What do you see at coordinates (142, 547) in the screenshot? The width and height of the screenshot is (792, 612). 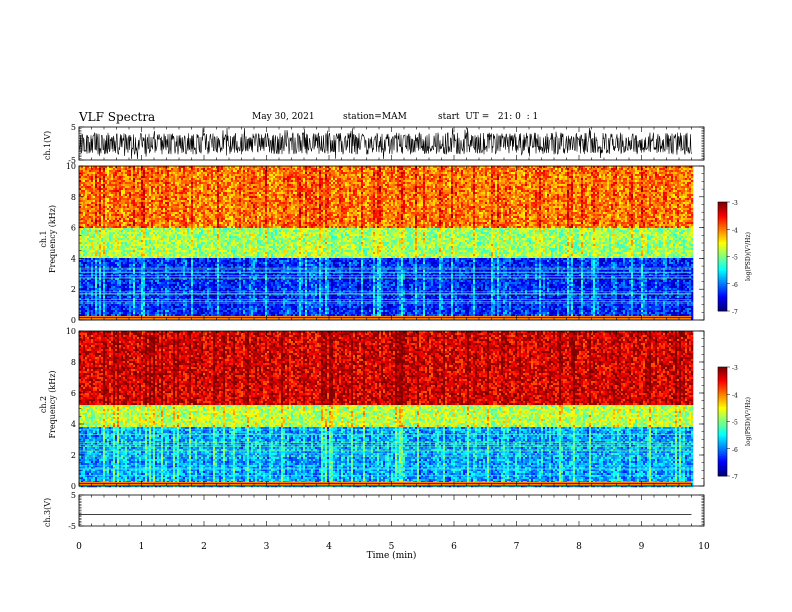 I see `xtick-1: 1` at bounding box center [142, 547].